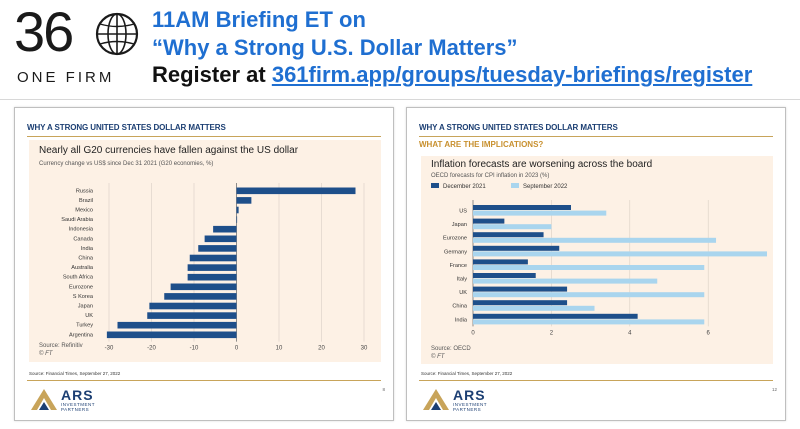  I want to click on x-tick-label: -30, so click(109, 349).